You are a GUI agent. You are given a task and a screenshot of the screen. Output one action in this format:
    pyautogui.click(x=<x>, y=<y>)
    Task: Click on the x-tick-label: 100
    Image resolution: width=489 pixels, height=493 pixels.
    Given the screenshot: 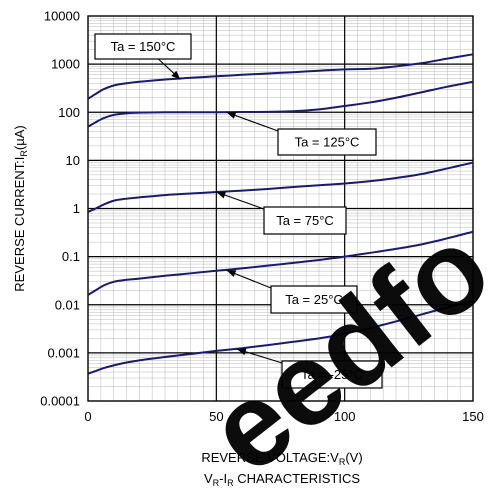 What is the action you would take?
    pyautogui.click(x=345, y=416)
    